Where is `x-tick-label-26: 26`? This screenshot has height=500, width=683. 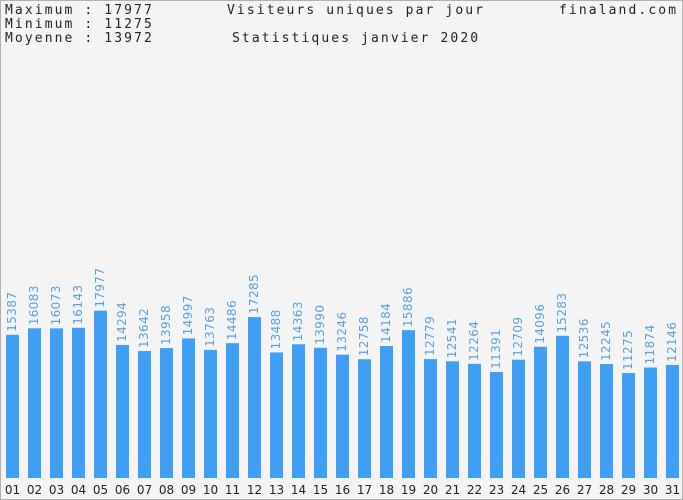 x-tick-label-26: 26 is located at coordinates (562, 490).